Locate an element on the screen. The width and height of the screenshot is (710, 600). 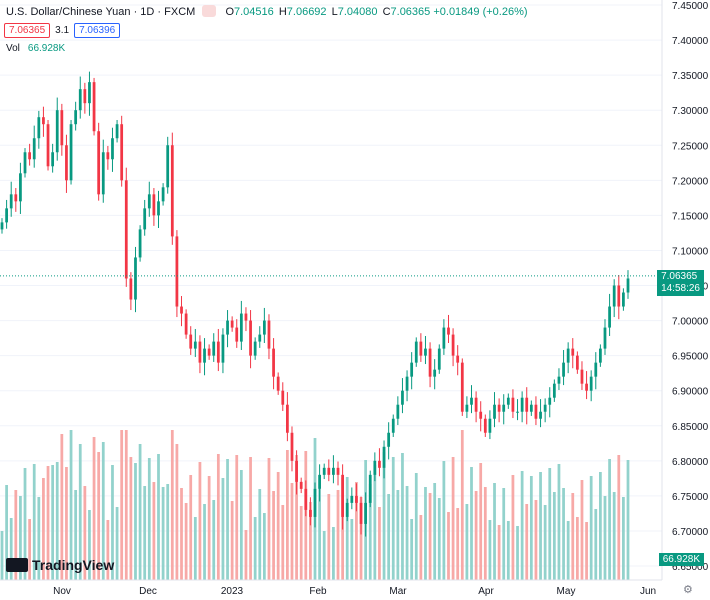
tradingview-logo: TradingView is located at coordinates (60, 565).